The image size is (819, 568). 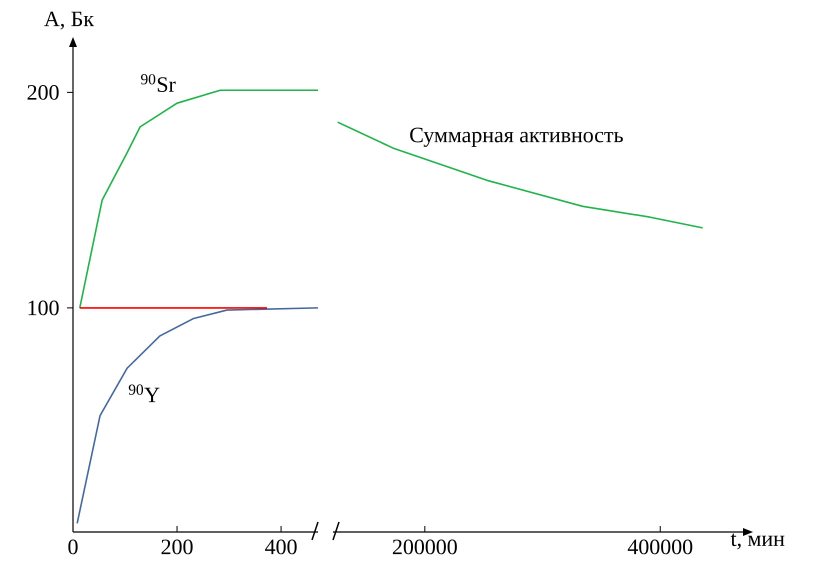 I want to click on y-tick-label: 100, so click(x=43, y=308).